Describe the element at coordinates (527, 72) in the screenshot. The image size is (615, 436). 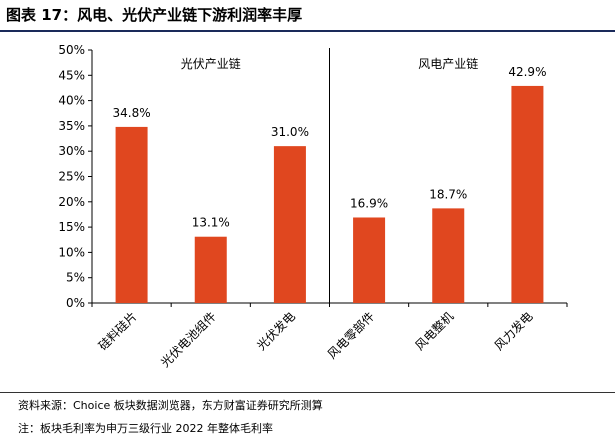
I see `data-label: 42.9%` at that location.